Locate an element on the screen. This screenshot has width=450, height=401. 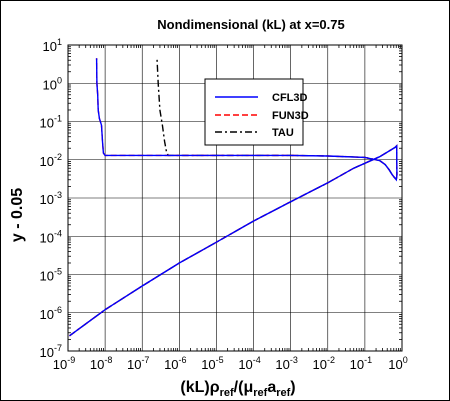
chart-title: Nondimensional (kL) at x=0.75 is located at coordinates (250, 24).